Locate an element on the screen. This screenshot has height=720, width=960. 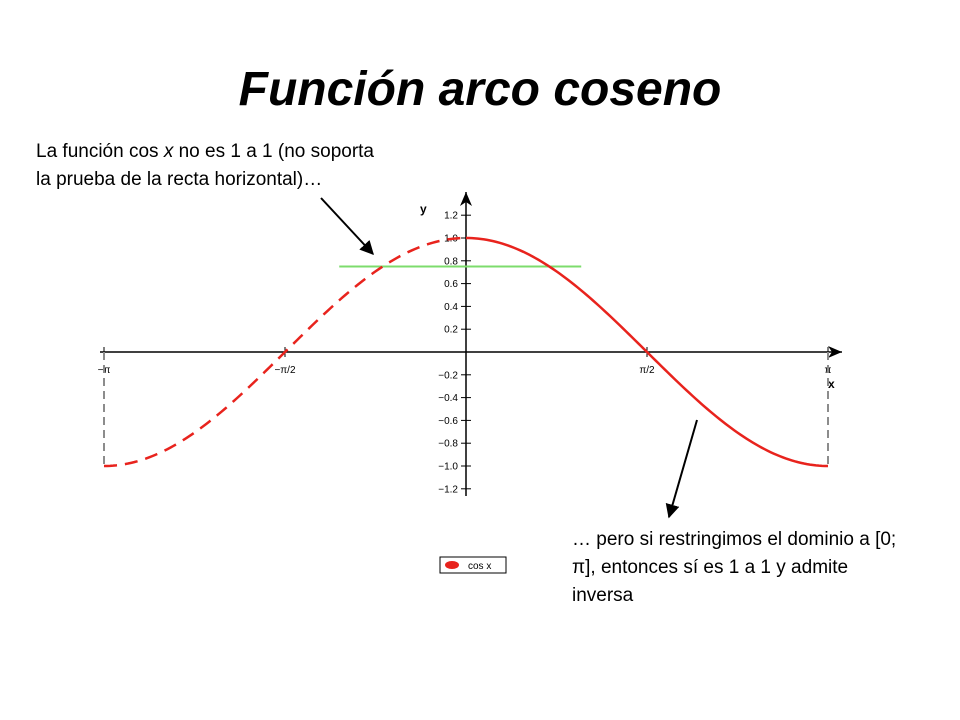
y-axis-arrowhead is located at coordinates (466, 199).